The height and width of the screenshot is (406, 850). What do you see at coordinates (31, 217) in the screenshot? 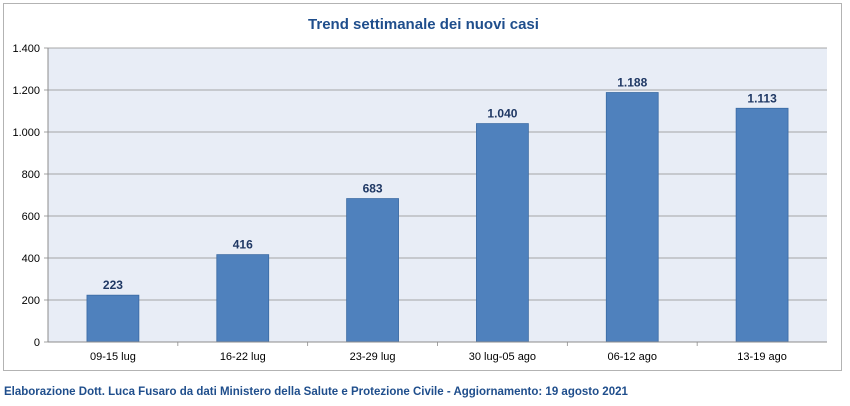
I see `y-tick-label: 600` at bounding box center [31, 217].